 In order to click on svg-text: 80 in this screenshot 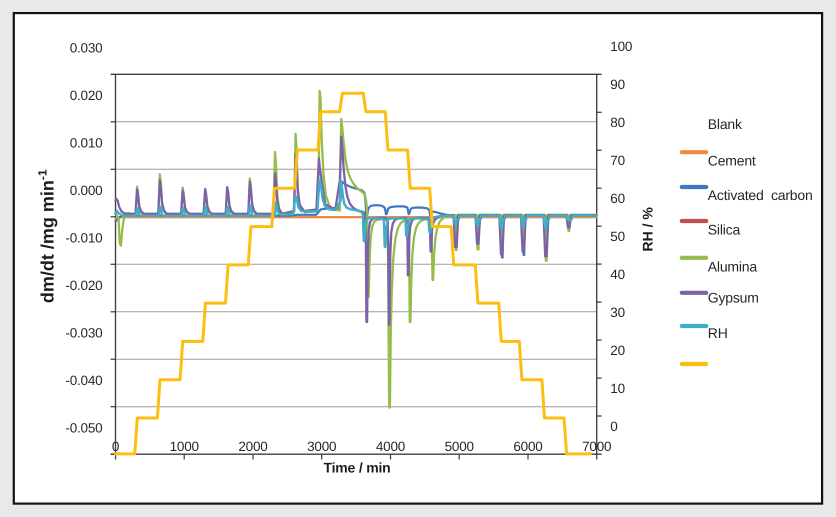, I will do `click(617, 122)`.